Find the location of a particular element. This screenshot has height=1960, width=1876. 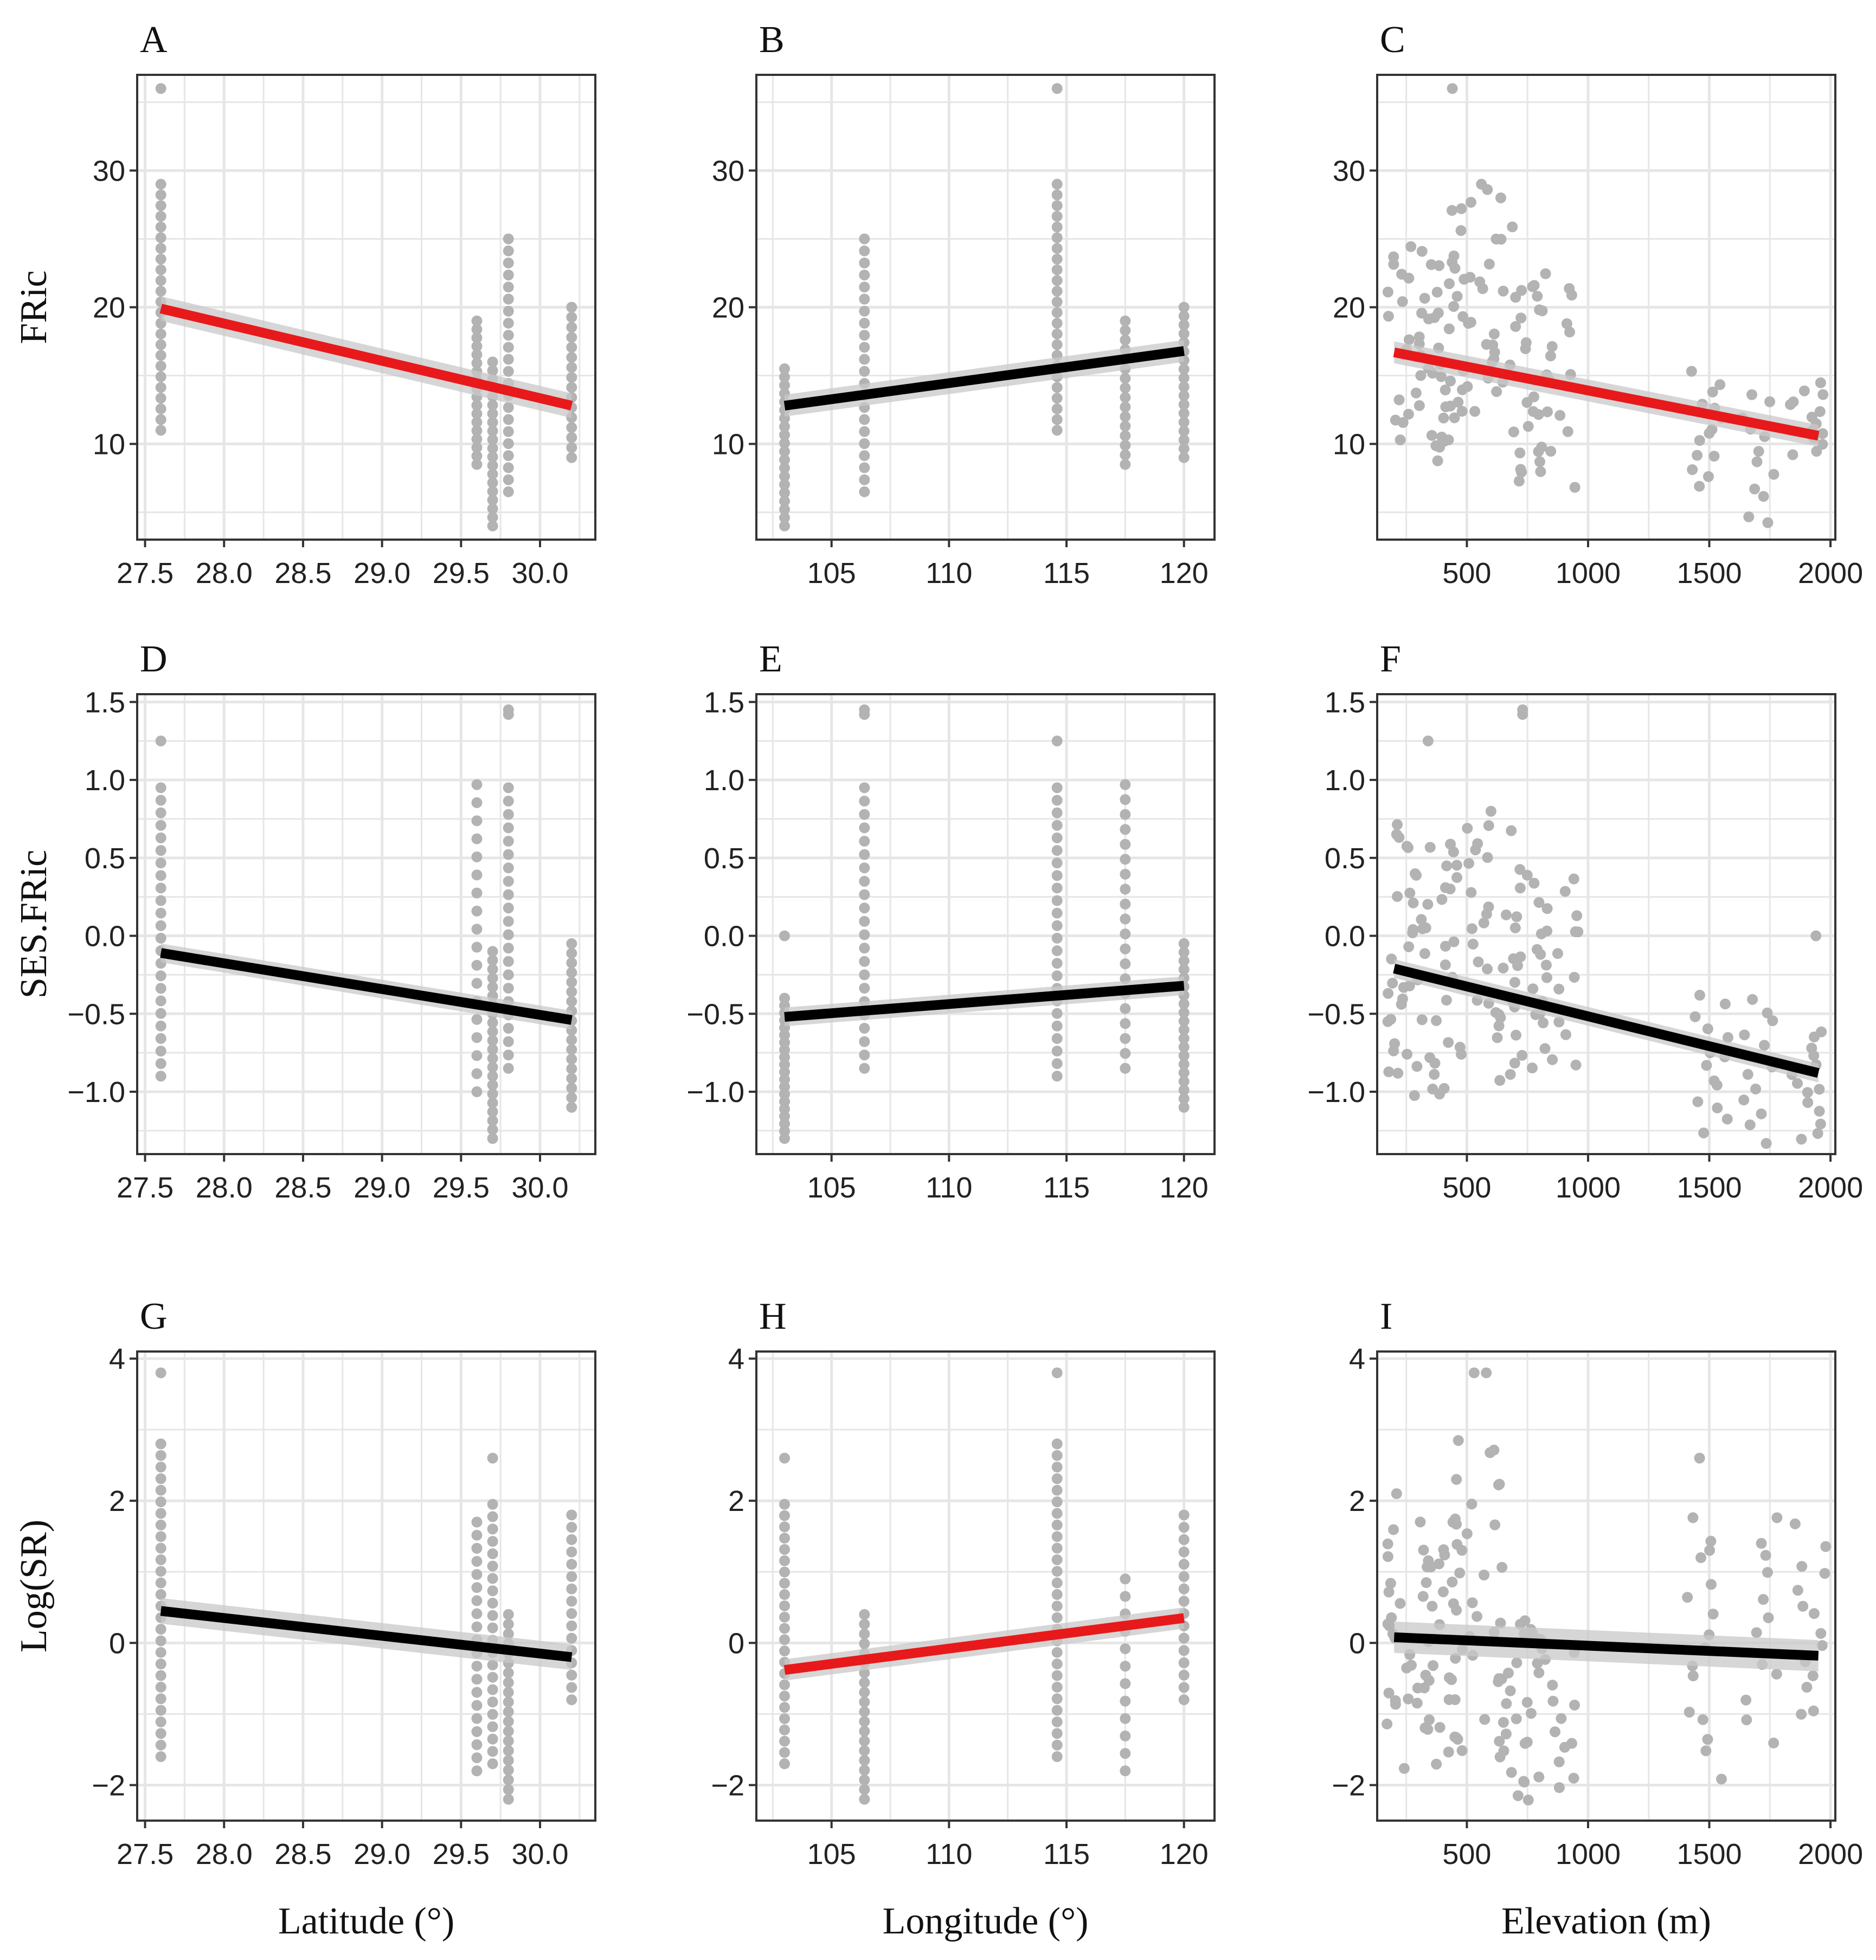

y-tick-label: 0 is located at coordinates (117, 1644).